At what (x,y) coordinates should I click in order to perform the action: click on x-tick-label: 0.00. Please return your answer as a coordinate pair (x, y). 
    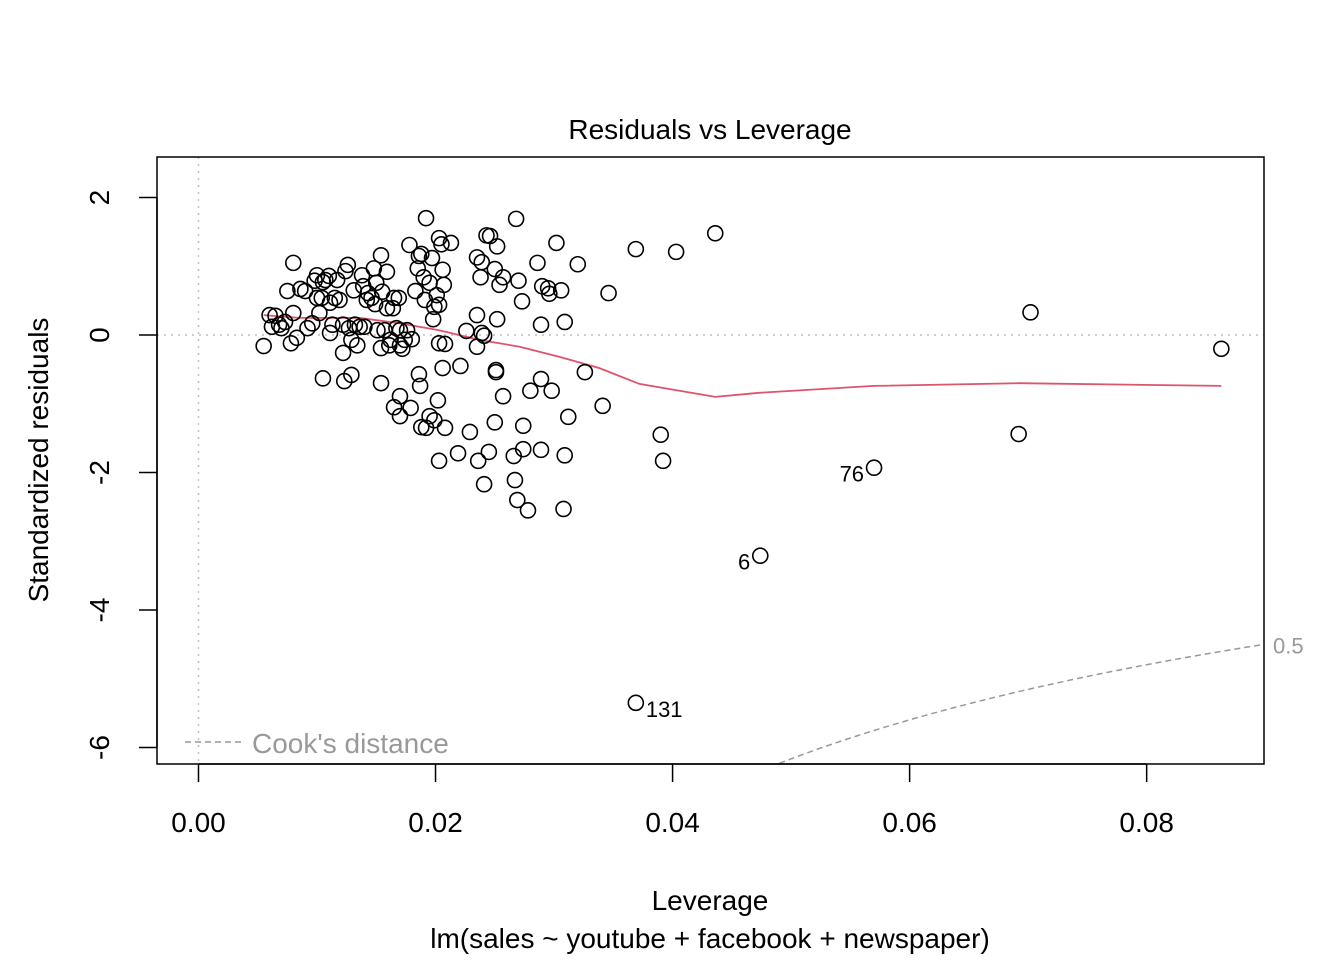
    Looking at the image, I should click on (198, 822).